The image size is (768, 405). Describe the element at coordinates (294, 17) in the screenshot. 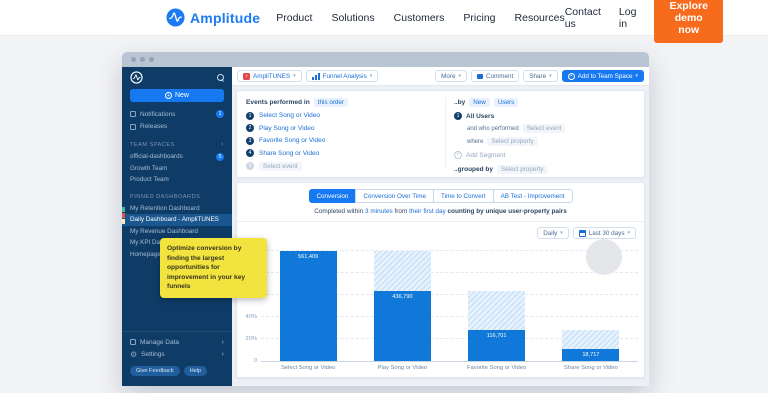

I see `nav-product: Product` at that location.